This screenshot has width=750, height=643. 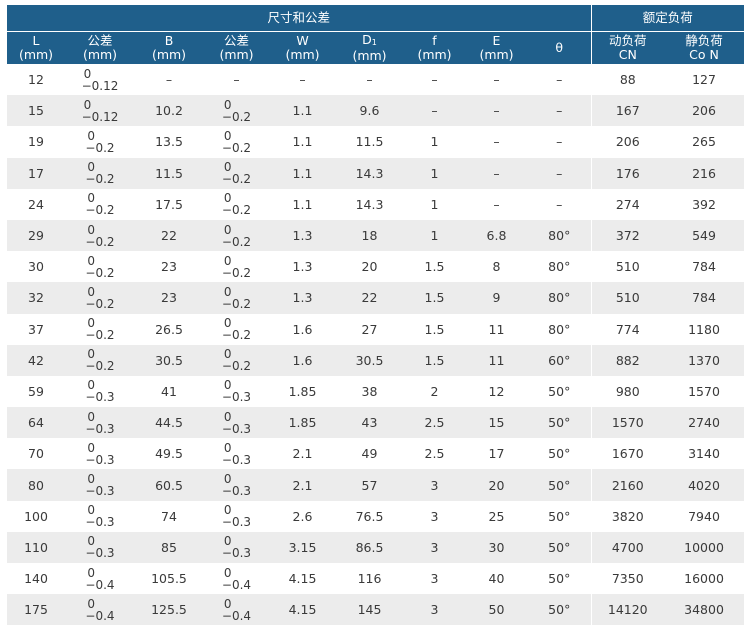 I want to click on cell-static-load: 127, so click(x=704, y=79).